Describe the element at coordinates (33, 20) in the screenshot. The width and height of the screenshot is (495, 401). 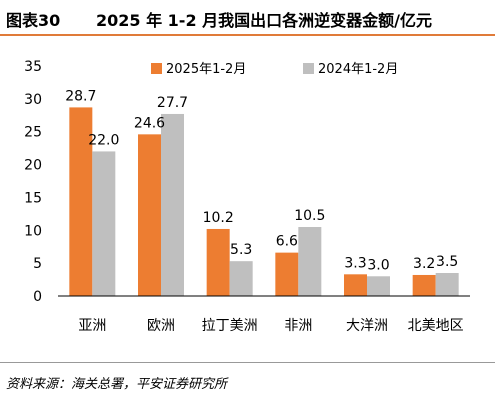
I see `figure-label: 图表30` at that location.